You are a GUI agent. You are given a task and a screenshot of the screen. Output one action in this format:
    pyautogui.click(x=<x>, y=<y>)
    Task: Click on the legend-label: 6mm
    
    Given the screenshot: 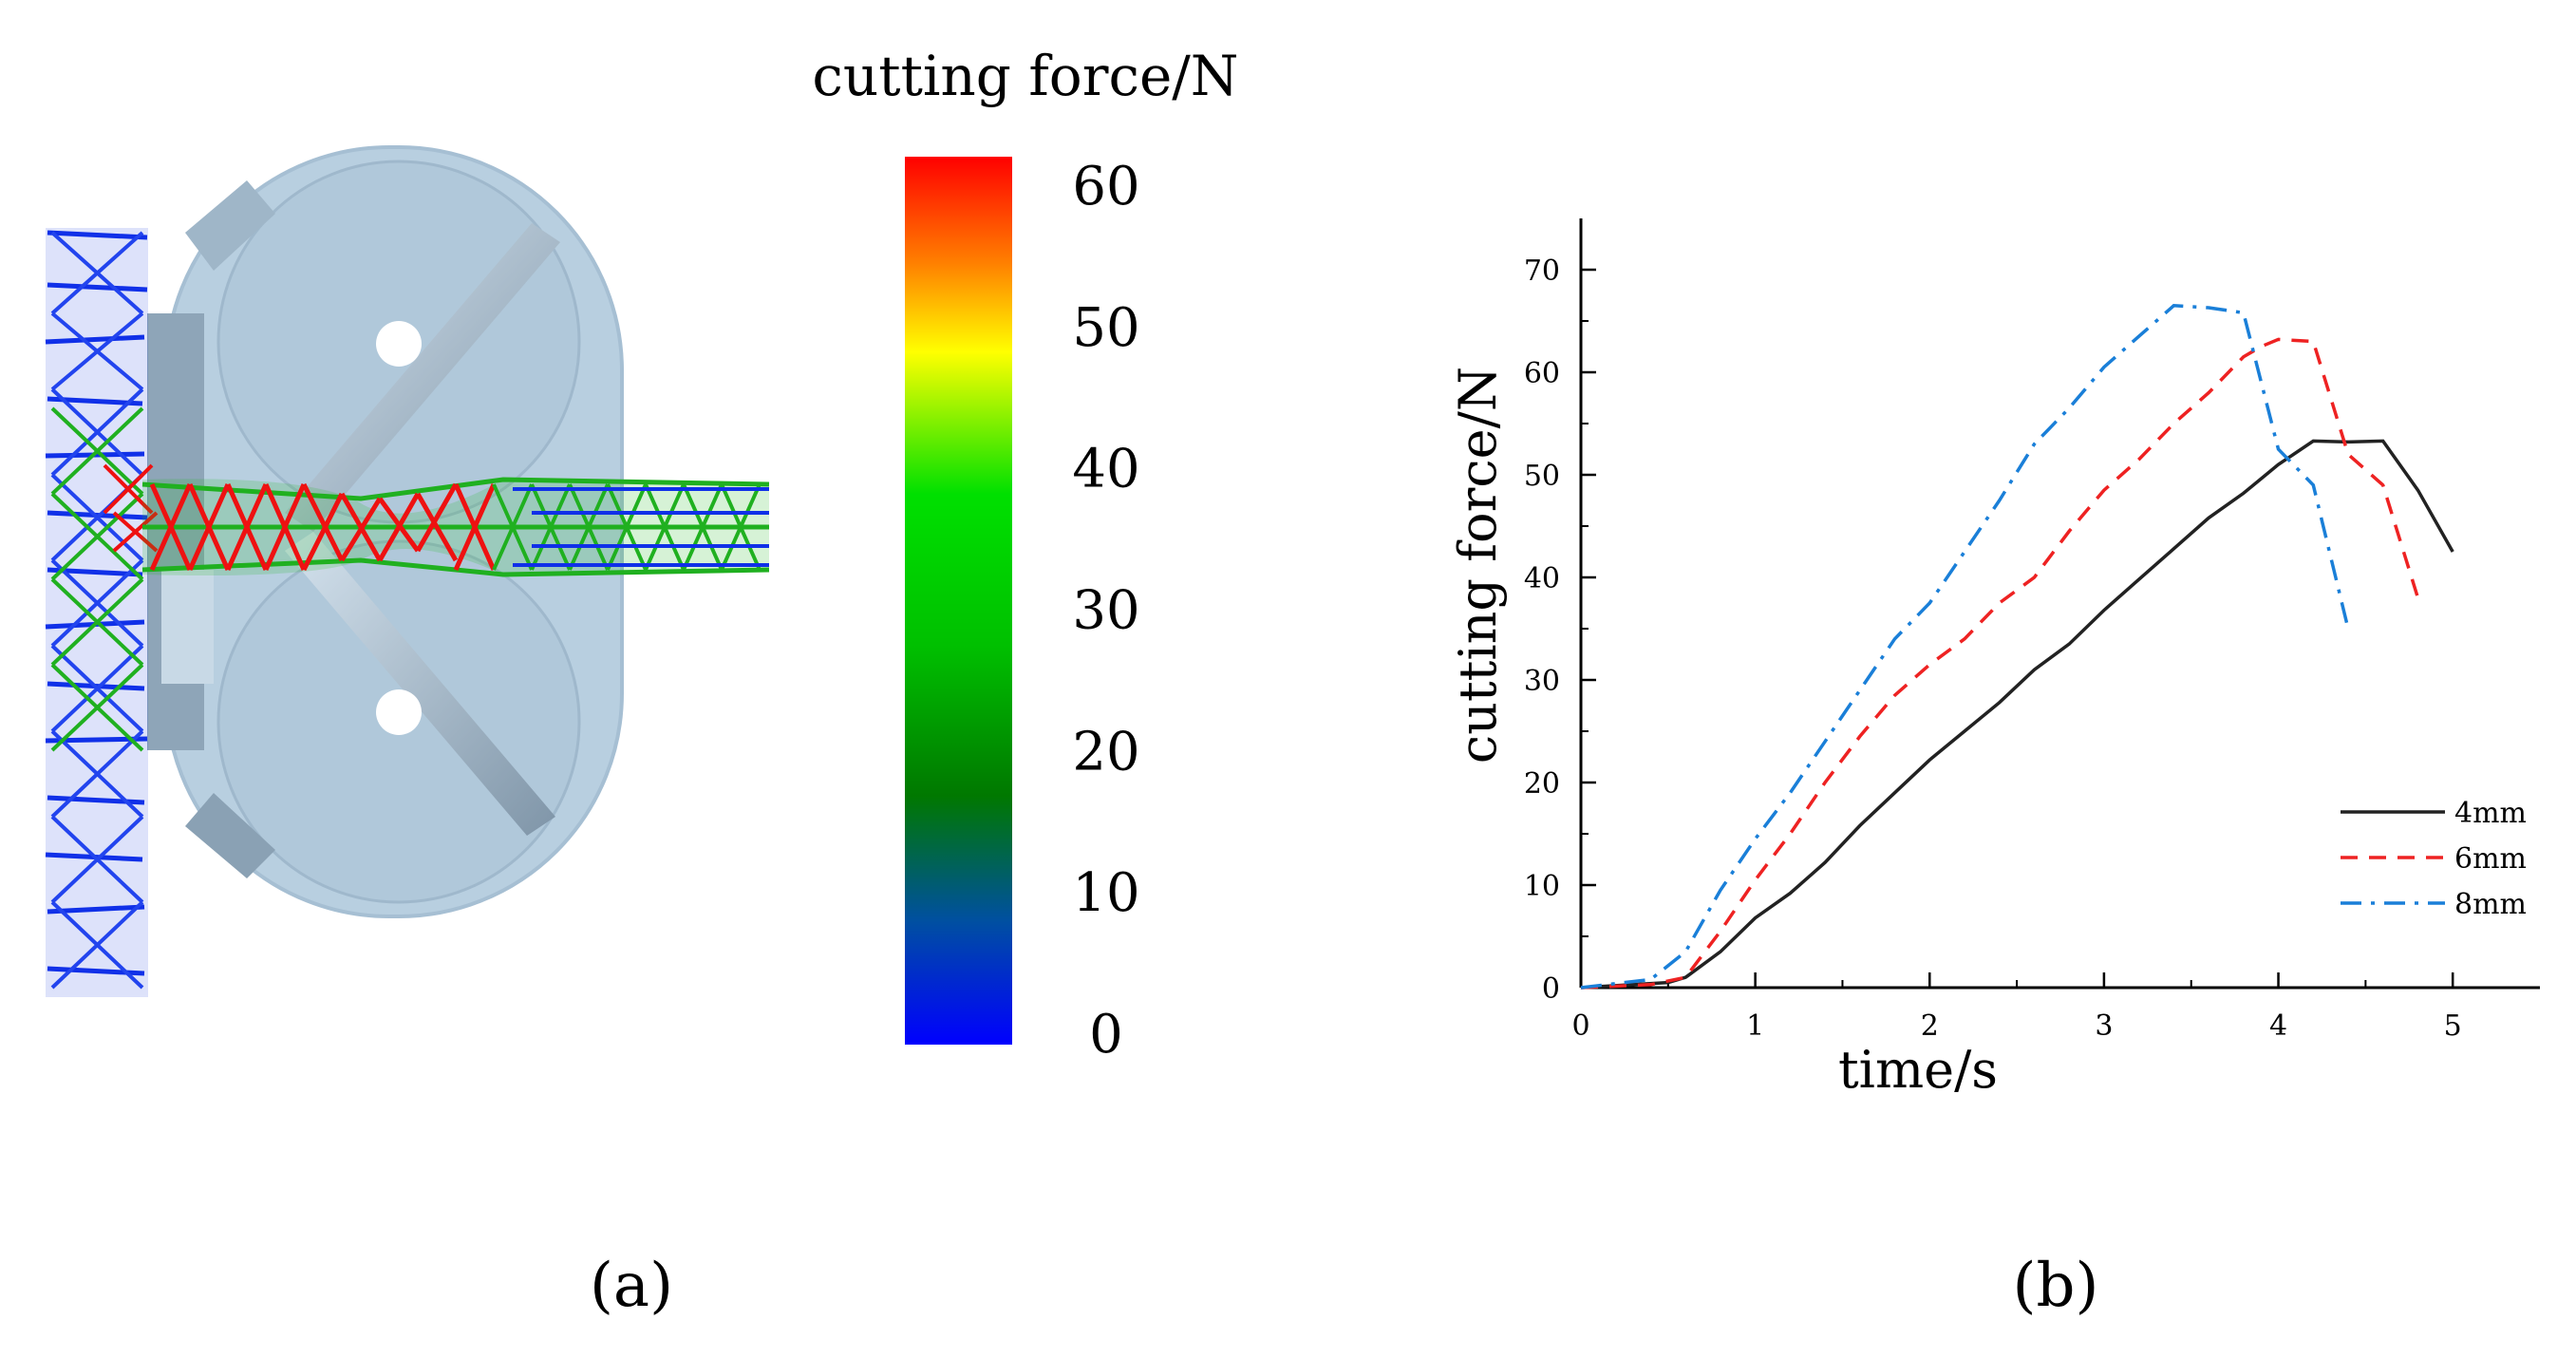 What is the action you would take?
    pyautogui.click(x=2490, y=859)
    